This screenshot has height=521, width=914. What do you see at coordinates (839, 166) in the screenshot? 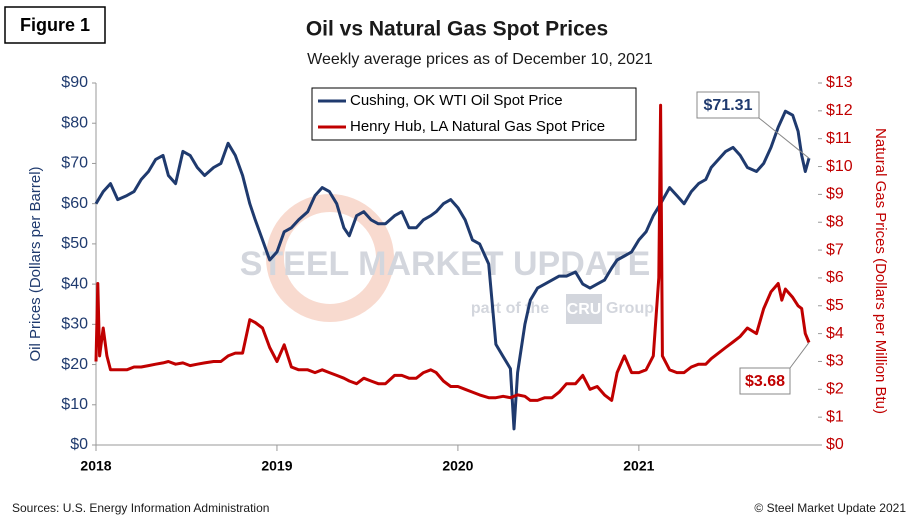
I see `y2-tick-label: $10` at bounding box center [839, 166].